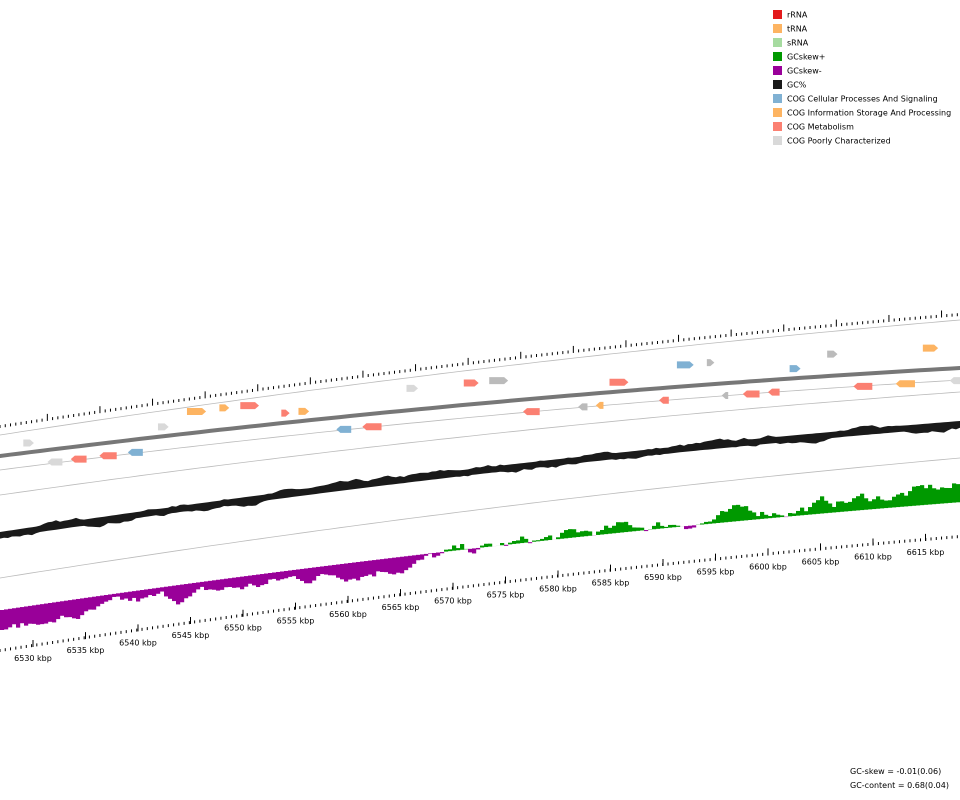 The height and width of the screenshot is (800, 960). Describe the element at coordinates (506, 594) in the screenshot. I see `scale-label: 6575 kbp` at that location.